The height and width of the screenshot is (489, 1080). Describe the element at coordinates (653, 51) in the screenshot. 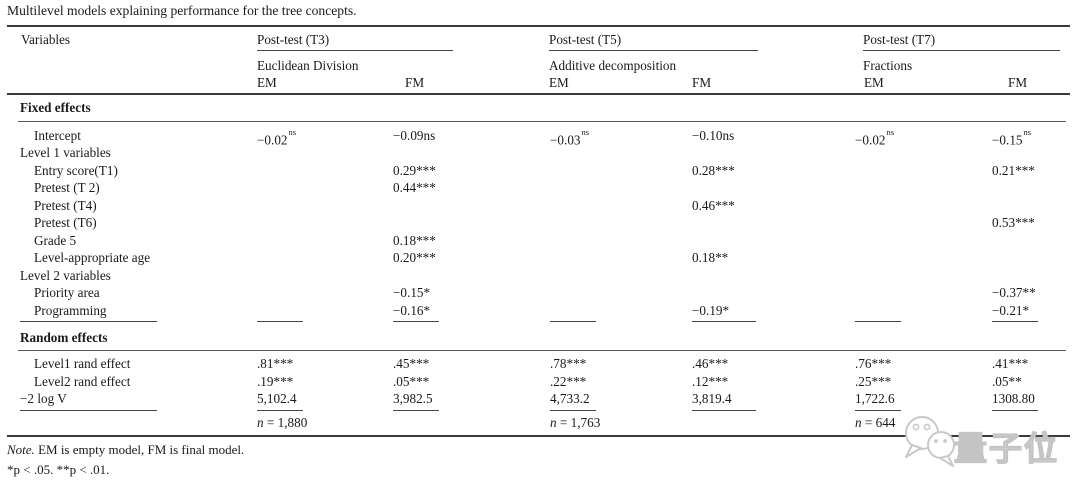

I see `group-underline-t5` at that location.